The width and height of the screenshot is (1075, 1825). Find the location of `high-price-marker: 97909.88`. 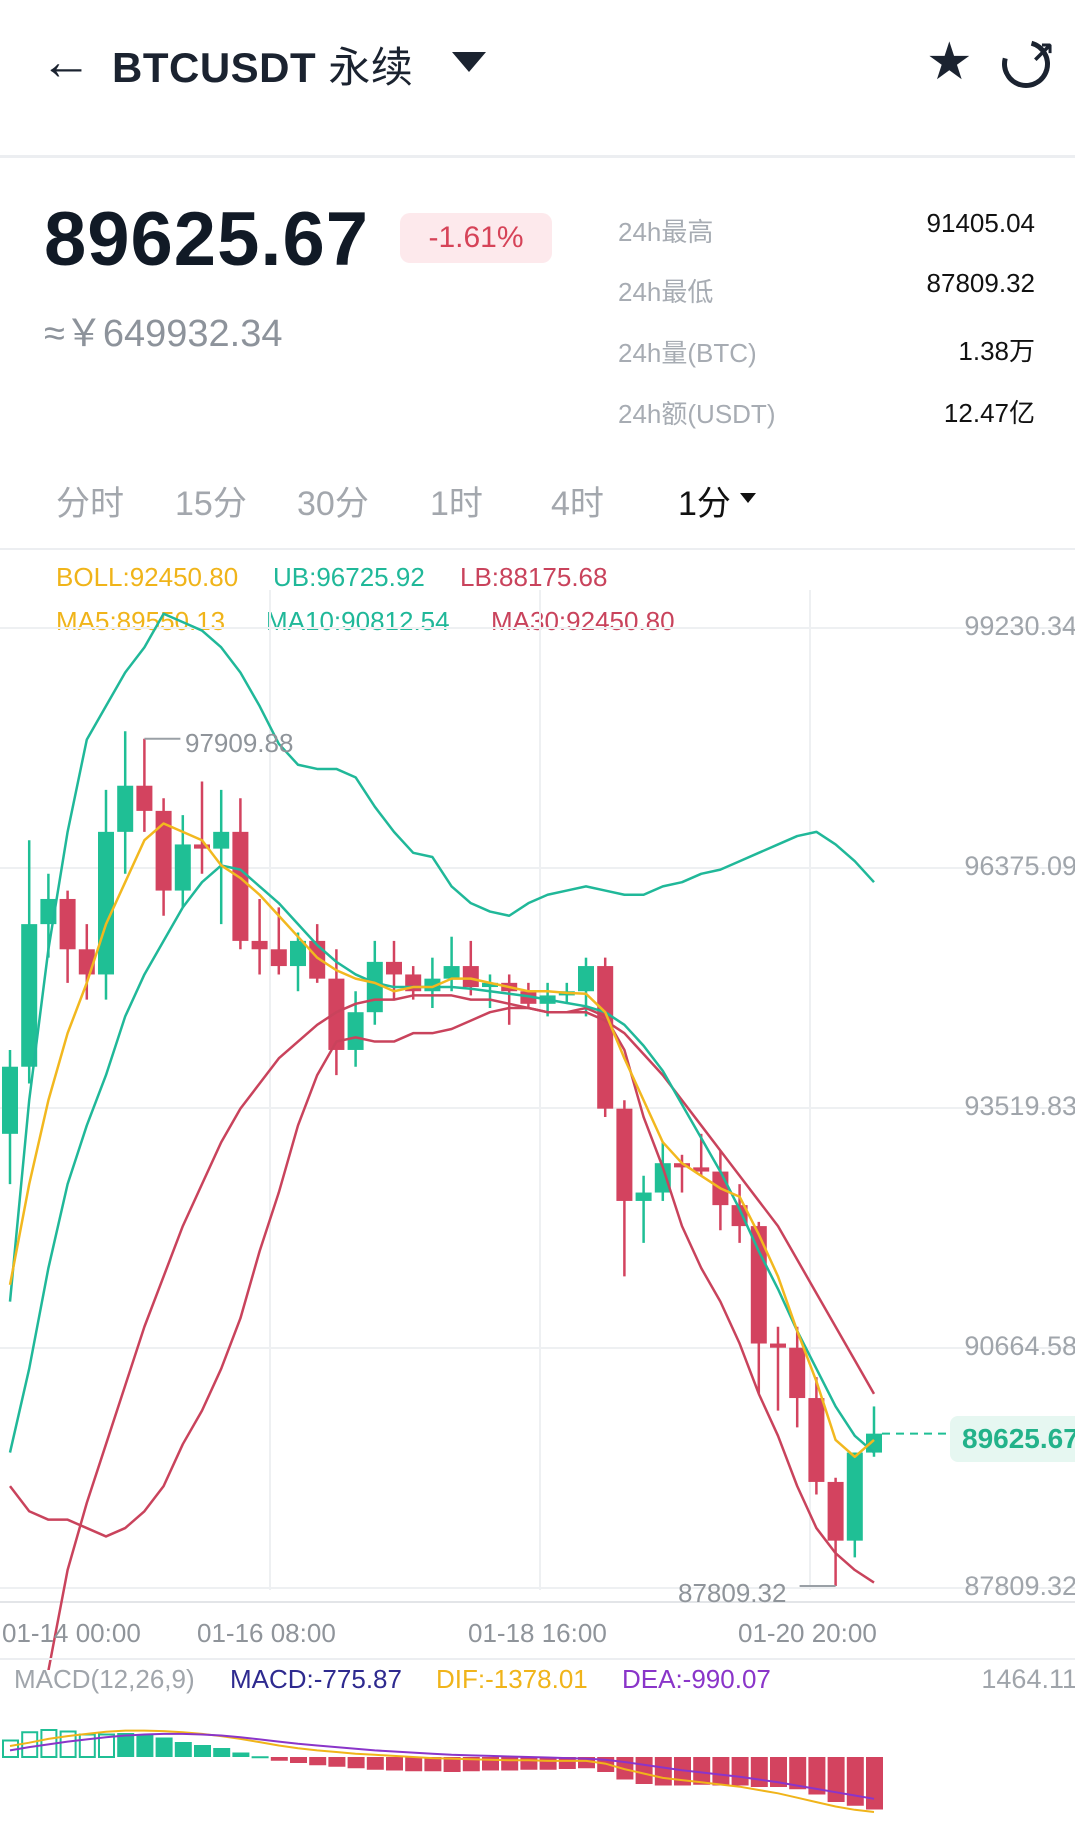

high-price-marker: 97909.88 is located at coordinates (239, 743).